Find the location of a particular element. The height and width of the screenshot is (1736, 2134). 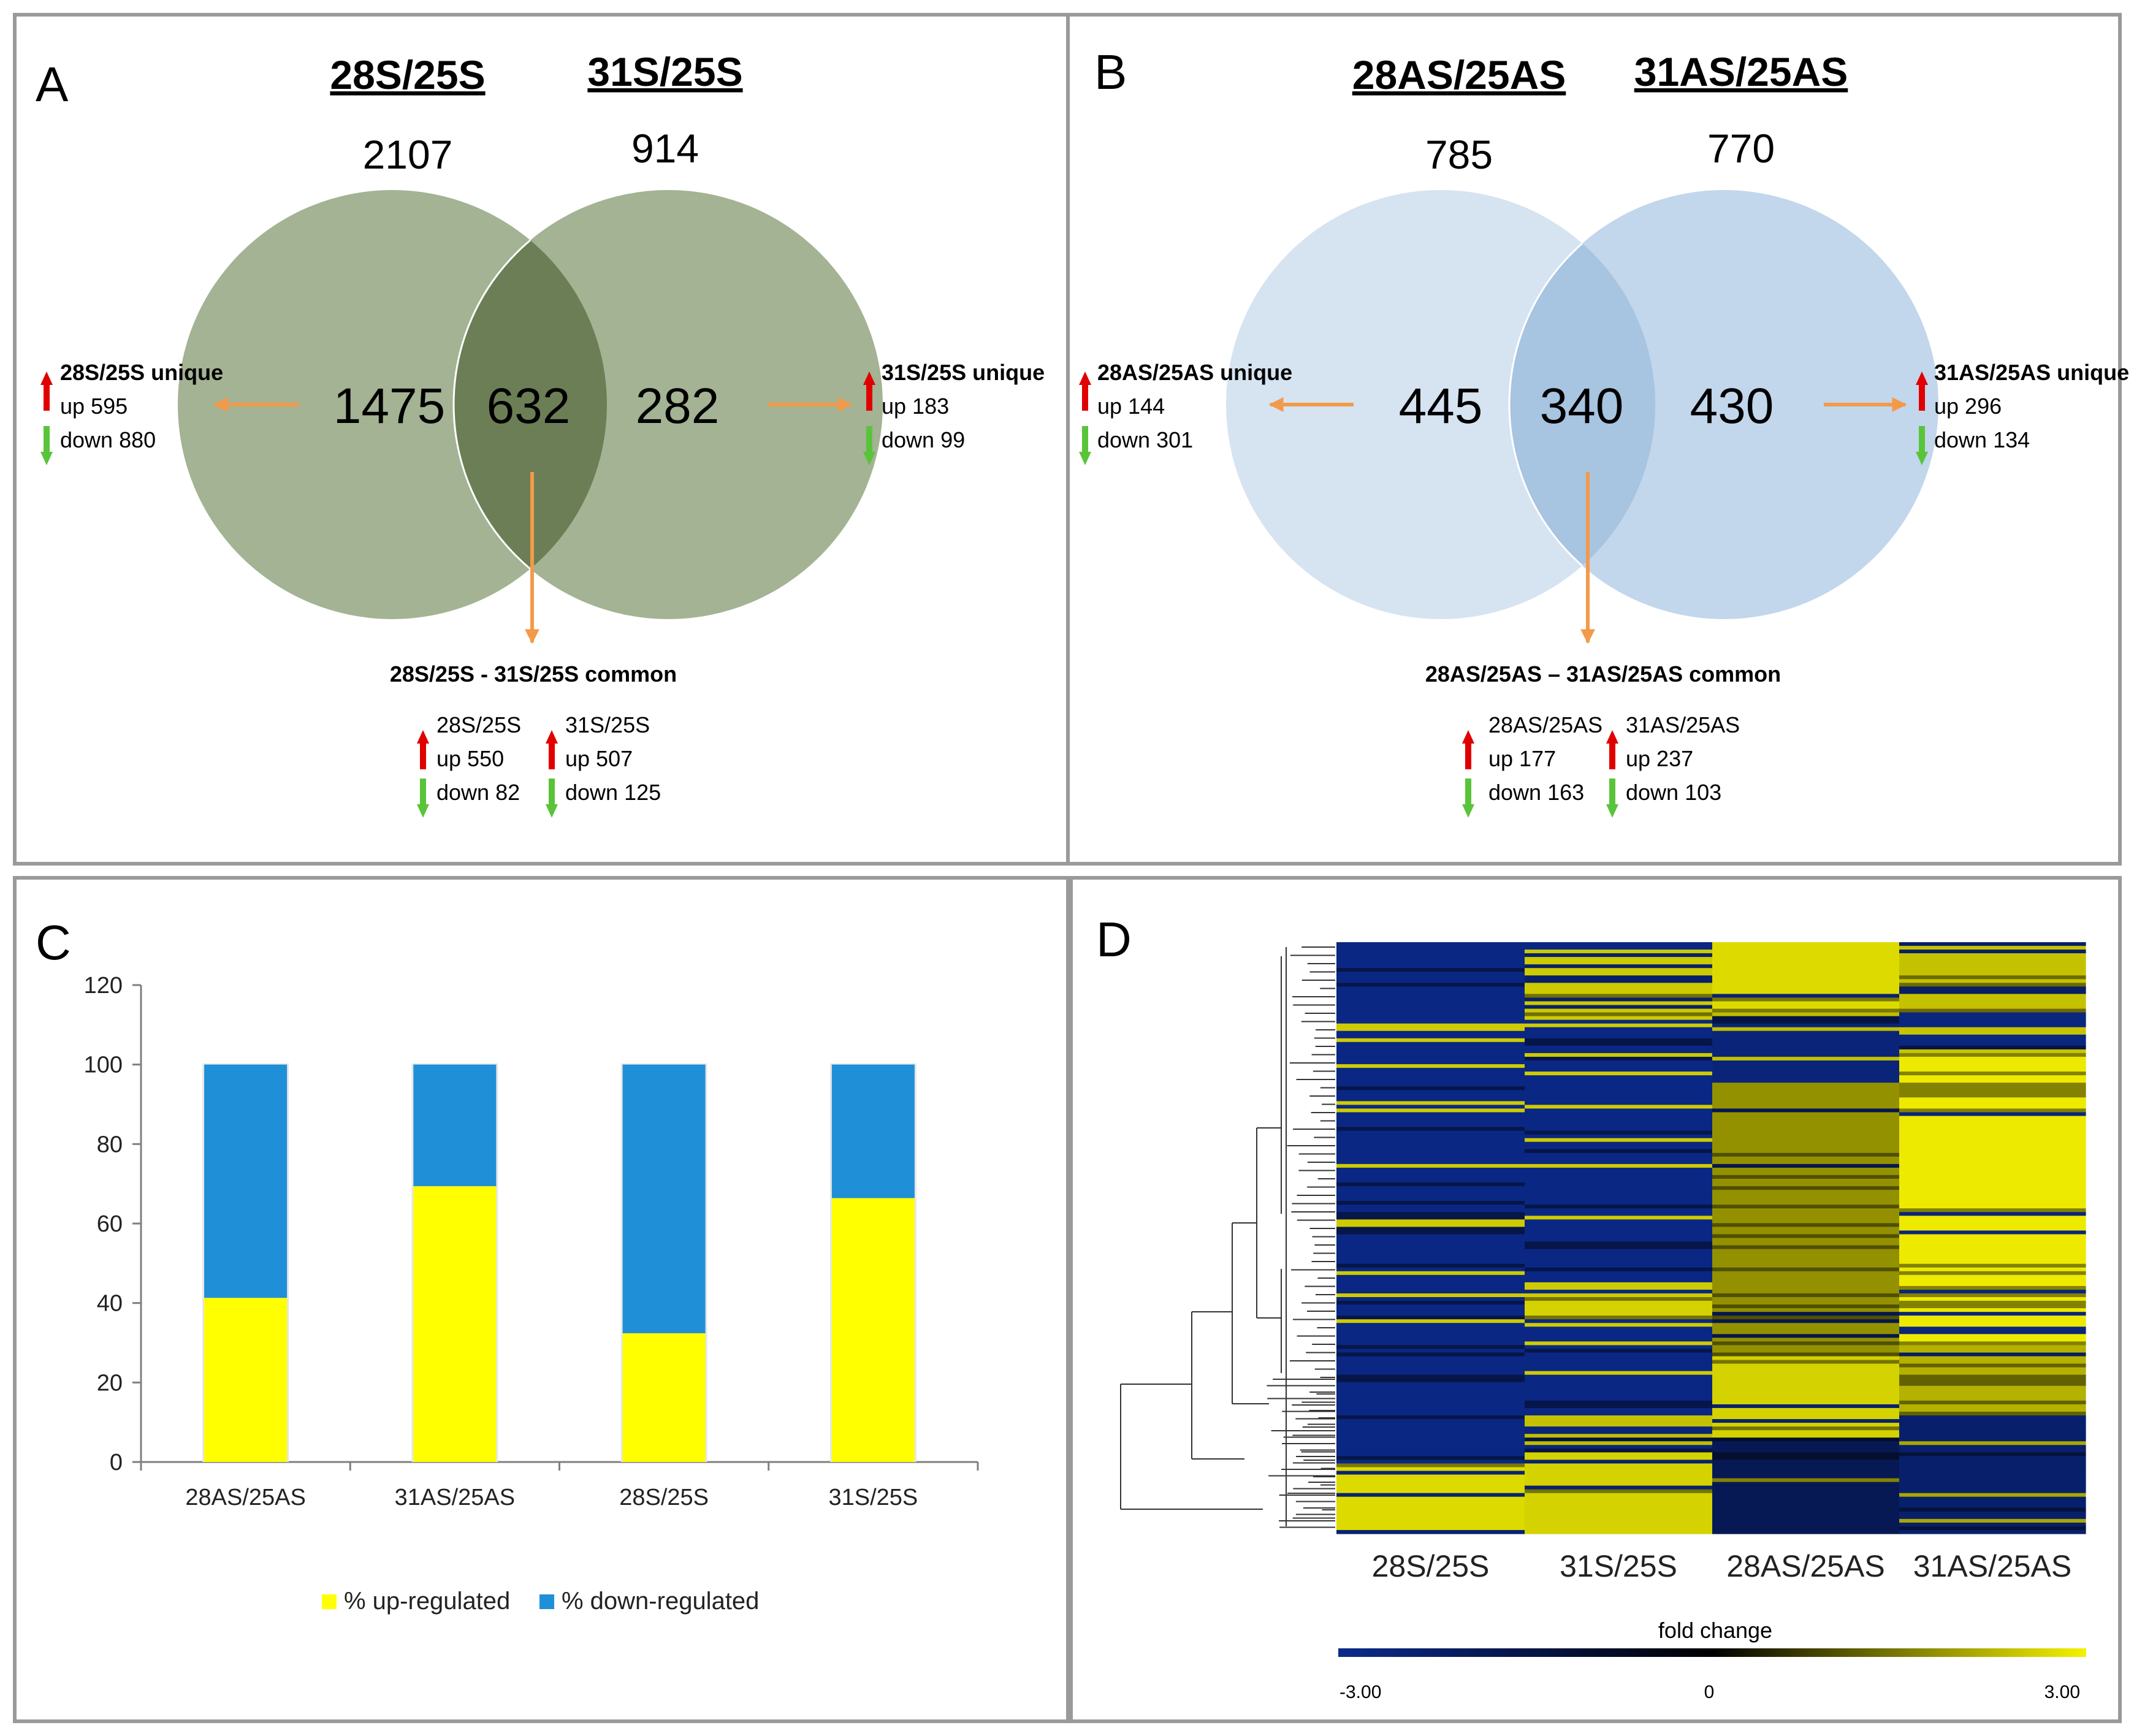

venn-b-left-title: 28AS/25AS is located at coordinates (1459, 74).